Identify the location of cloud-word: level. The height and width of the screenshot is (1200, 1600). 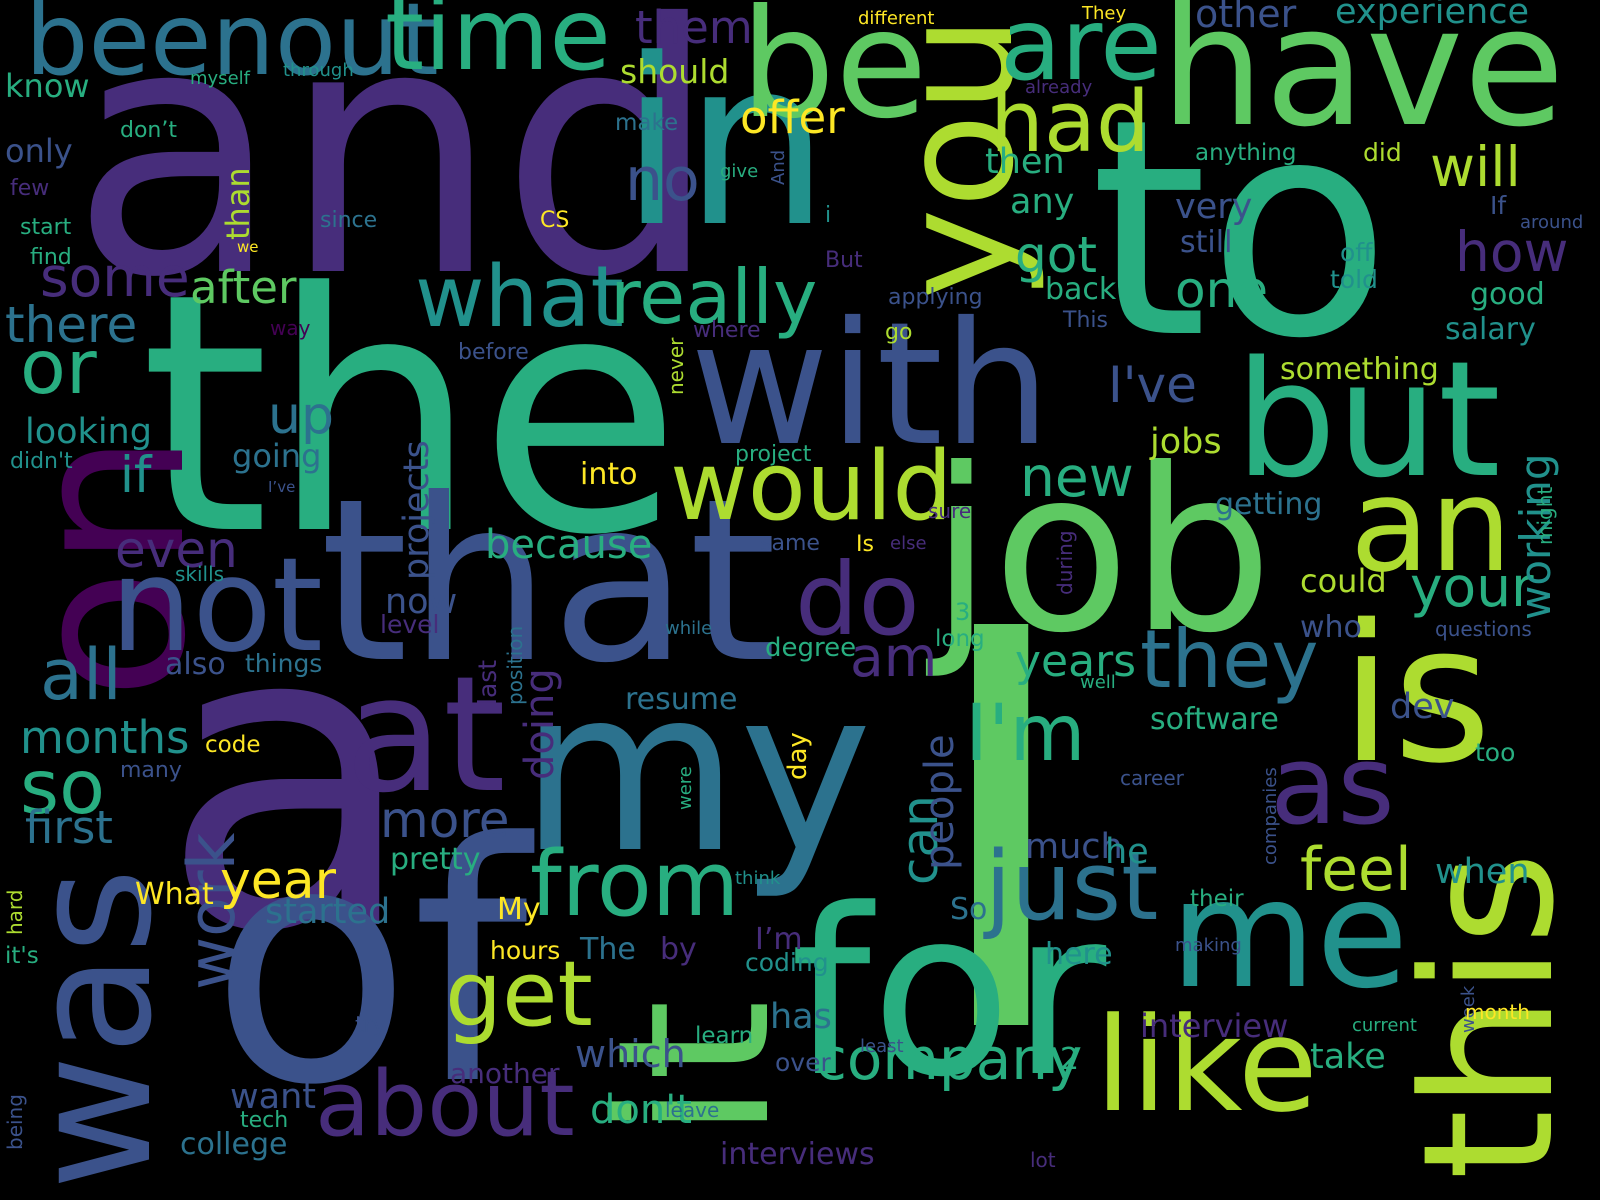
(410, 624).